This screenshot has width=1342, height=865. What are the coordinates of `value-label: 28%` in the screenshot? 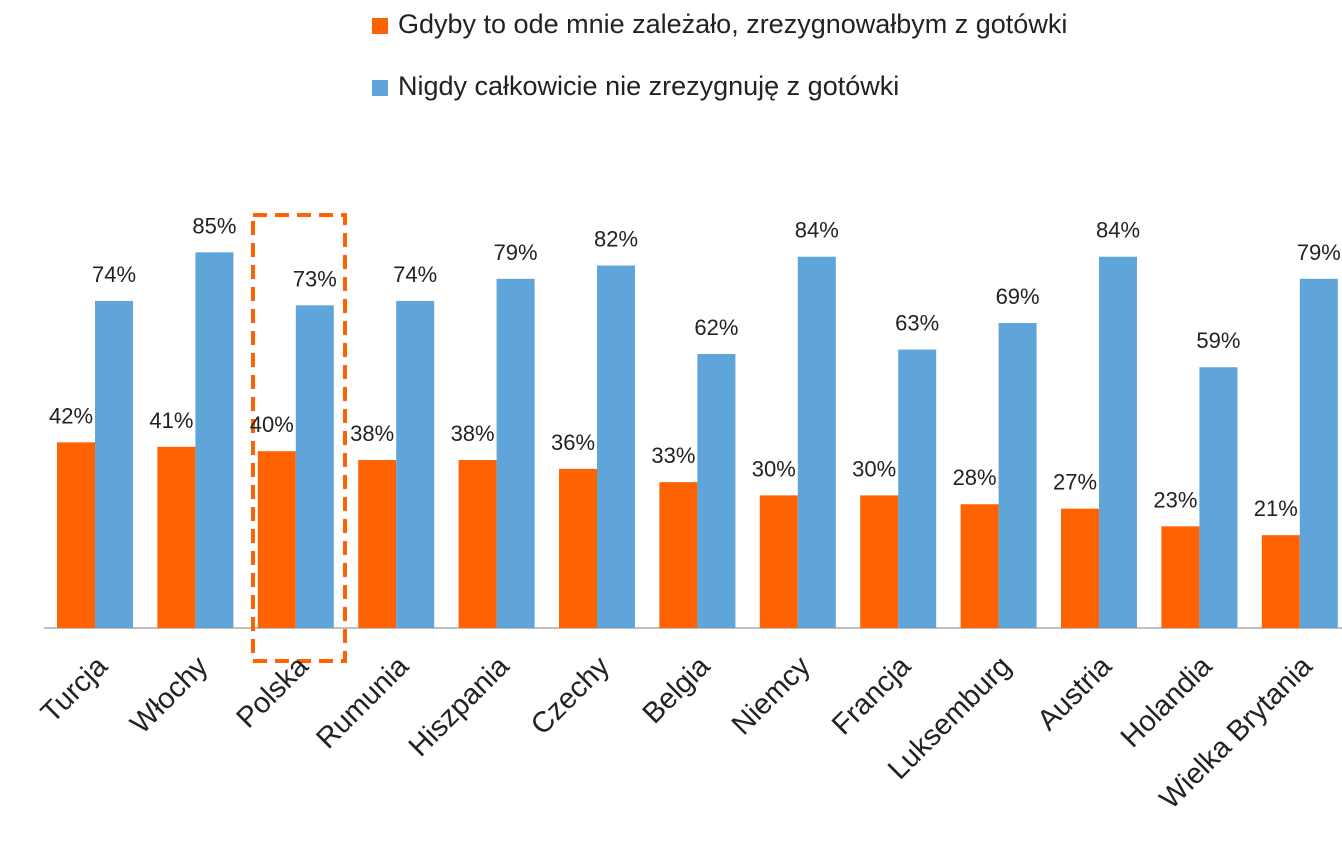 It's located at (975, 477).